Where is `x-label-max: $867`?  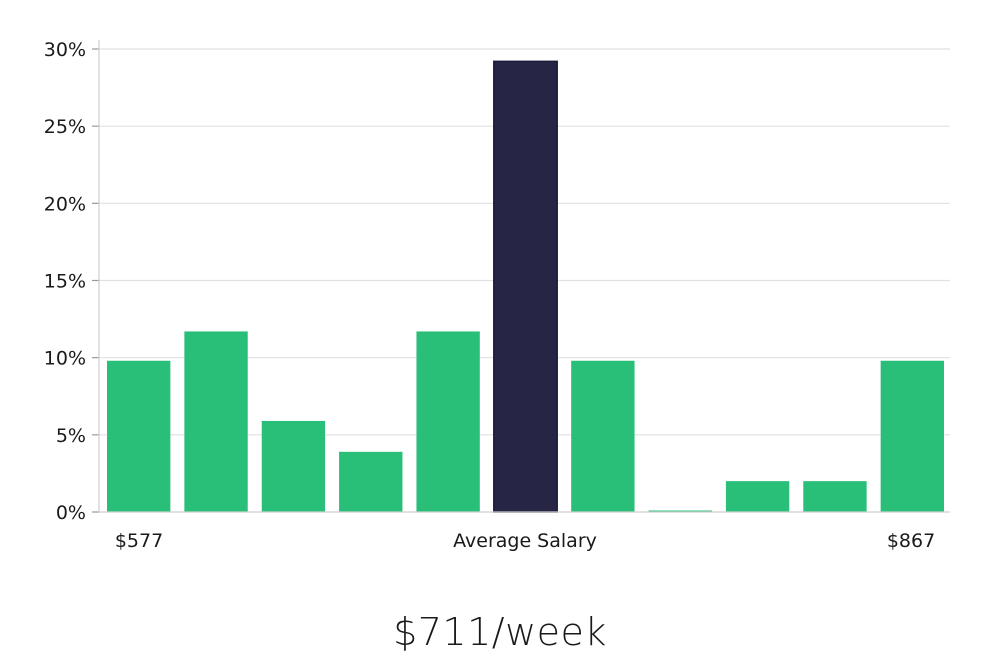
x-label-max: $867 is located at coordinates (911, 541).